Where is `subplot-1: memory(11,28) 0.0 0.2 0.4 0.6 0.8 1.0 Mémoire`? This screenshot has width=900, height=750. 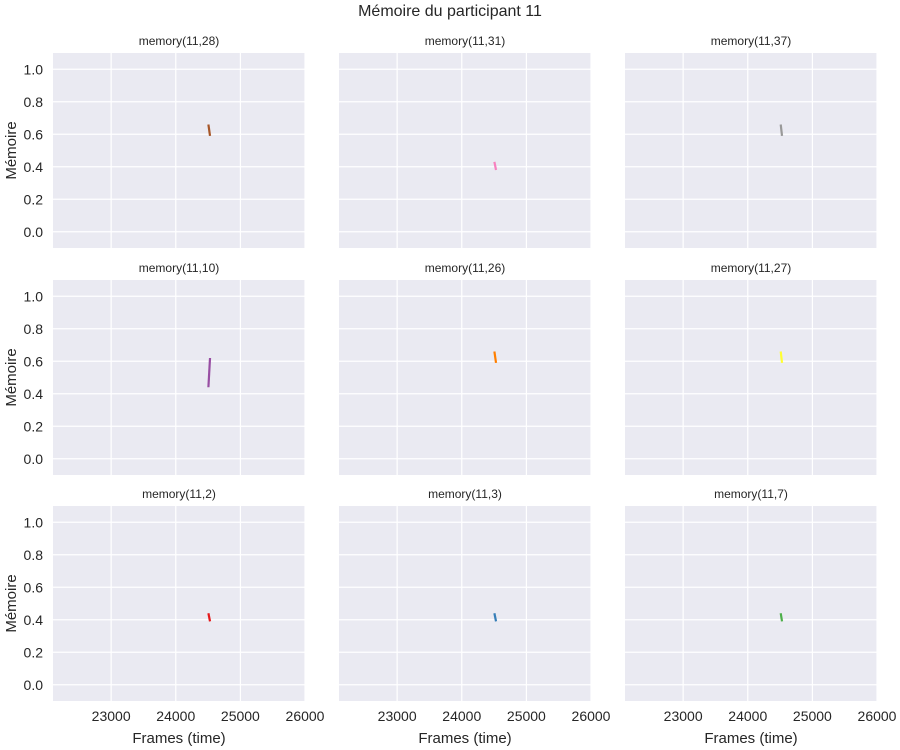
subplot-1: memory(11,28) 0.0 0.2 0.4 0.6 0.8 1.0 Mémoire is located at coordinates (154, 141).